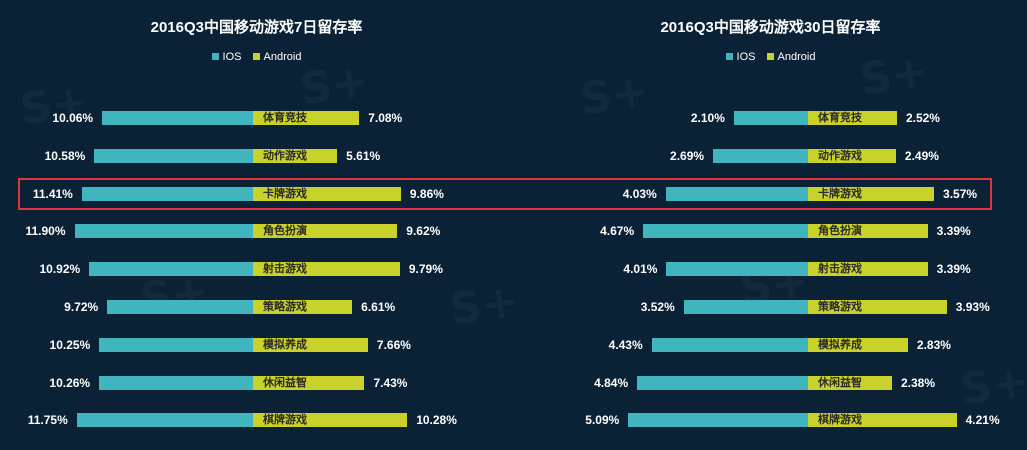  Describe the element at coordinates (423, 231) in the screenshot. I see `value-label-android: 9.62%` at that location.